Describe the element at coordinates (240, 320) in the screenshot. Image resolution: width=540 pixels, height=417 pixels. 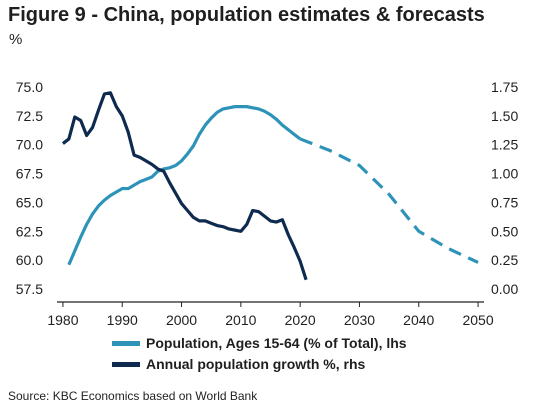
I see `x-tick-label: 2010` at that location.